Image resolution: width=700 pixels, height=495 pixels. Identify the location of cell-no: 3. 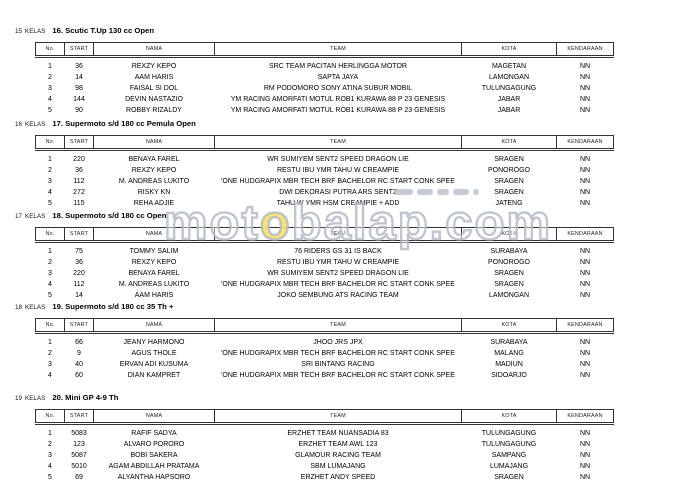
(50, 89).